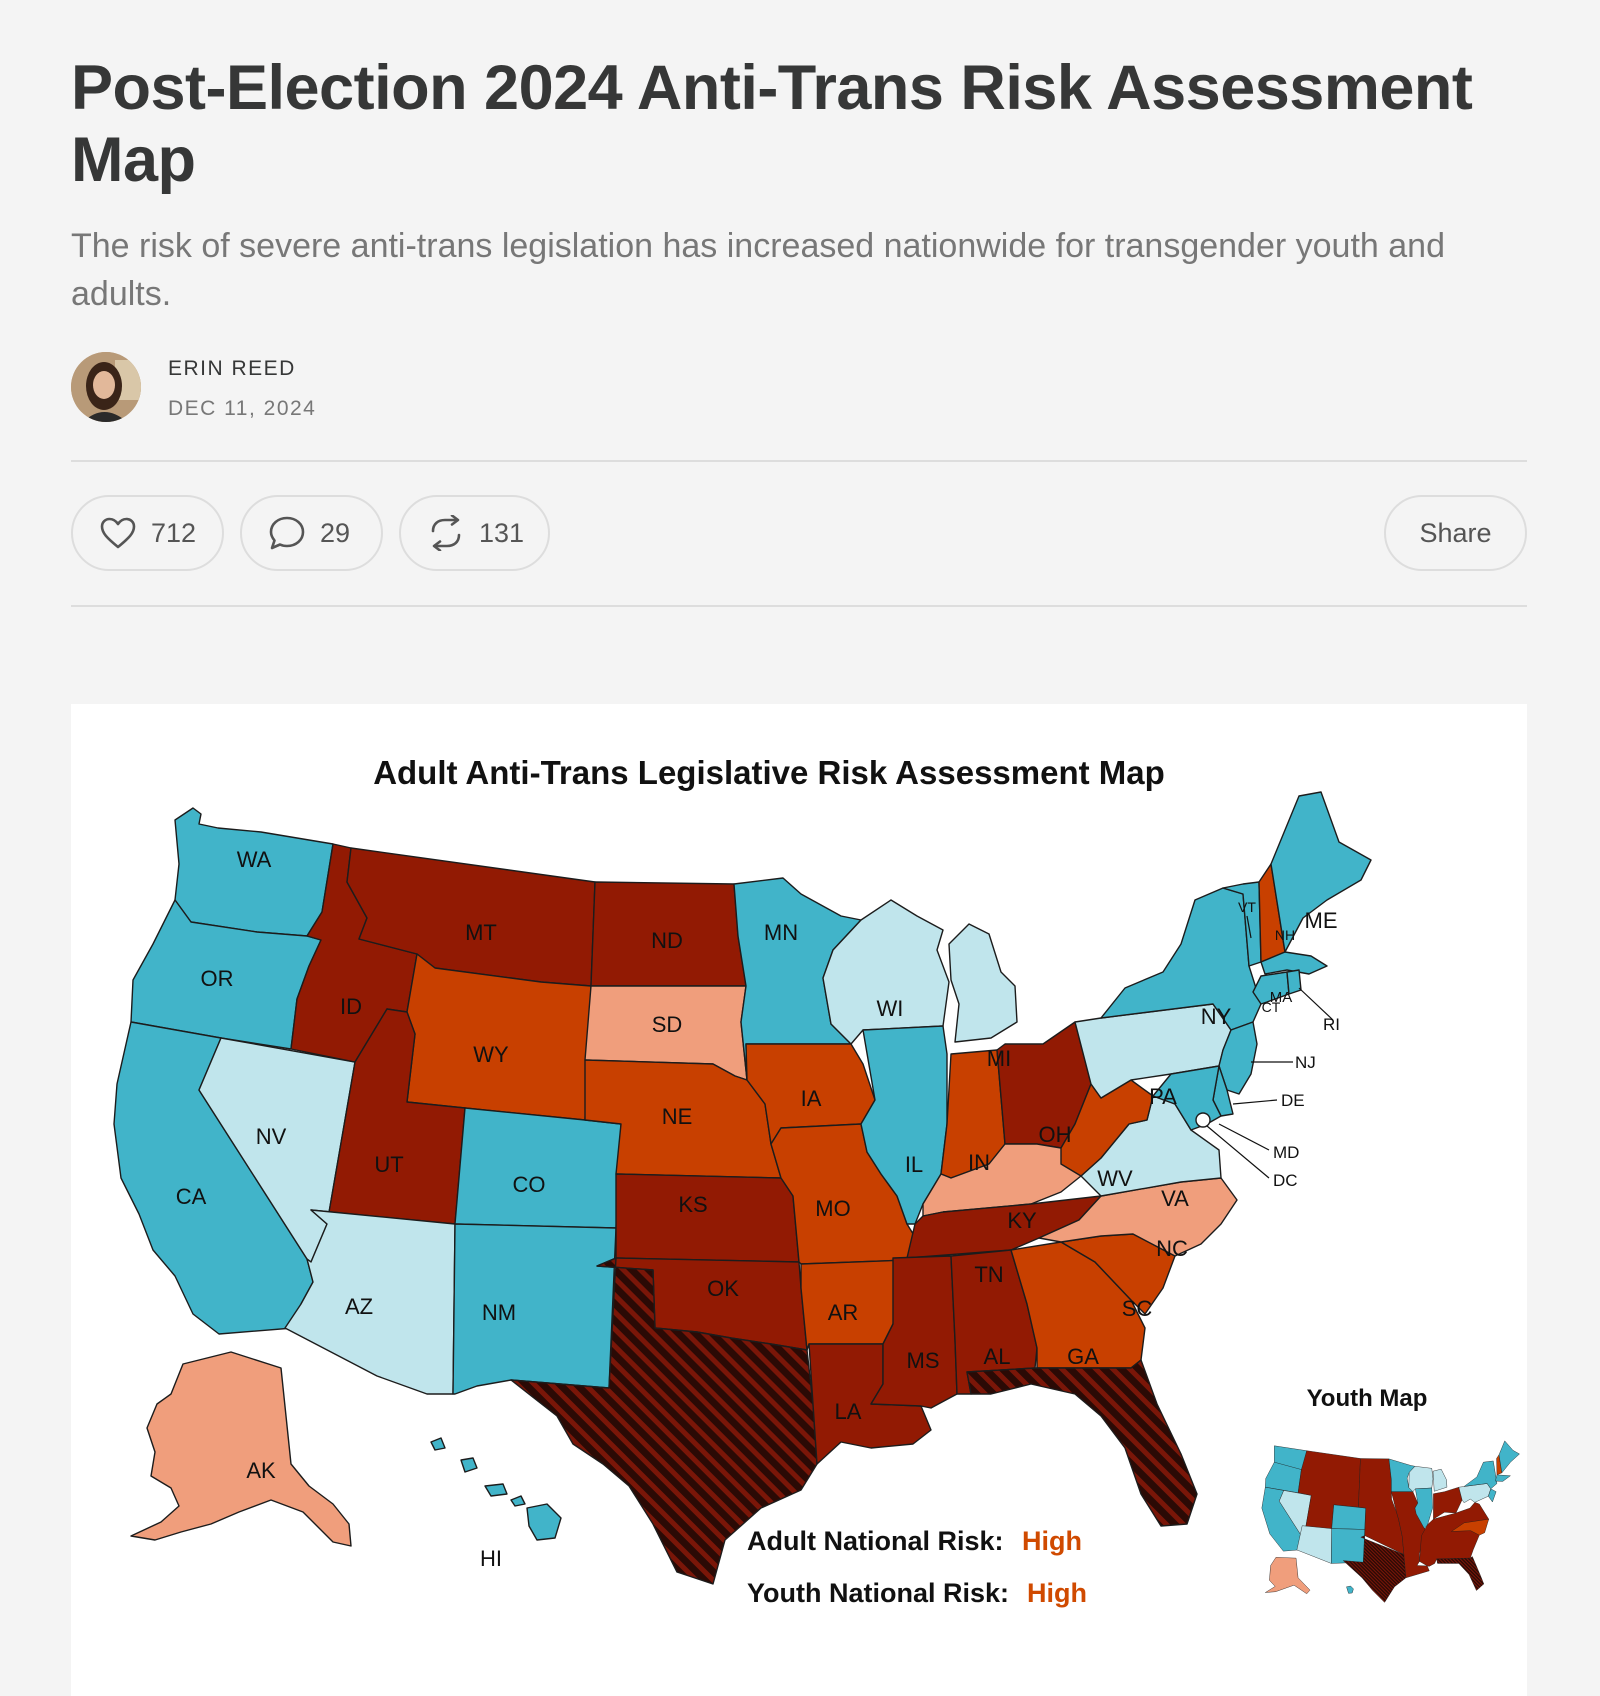 This screenshot has height=1696, width=1600. Describe the element at coordinates (529, 1184) in the screenshot. I see `label-CO: CO` at that location.